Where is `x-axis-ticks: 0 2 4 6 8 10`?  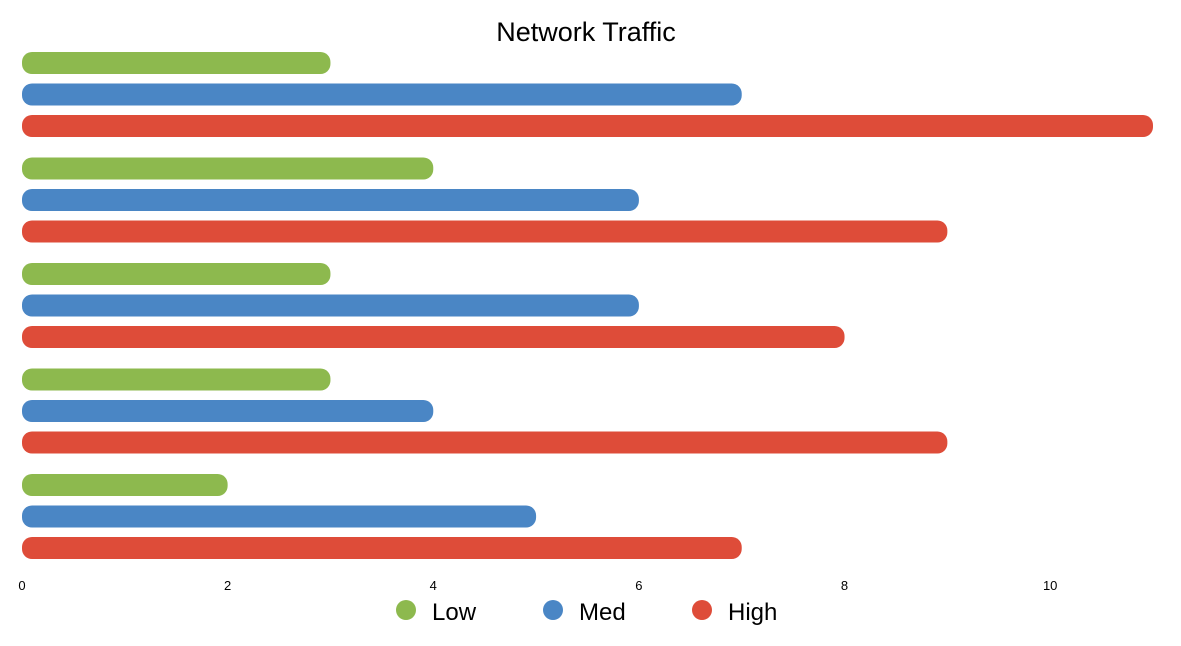 x-axis-ticks: 0 2 4 6 8 10 is located at coordinates (537, 585).